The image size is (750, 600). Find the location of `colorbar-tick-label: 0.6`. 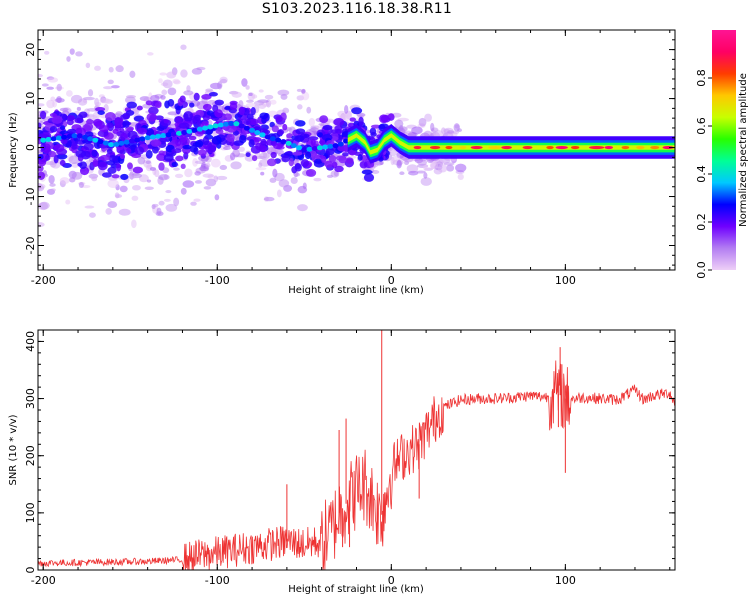

colorbar-tick-label: 0.6 is located at coordinates (701, 126).